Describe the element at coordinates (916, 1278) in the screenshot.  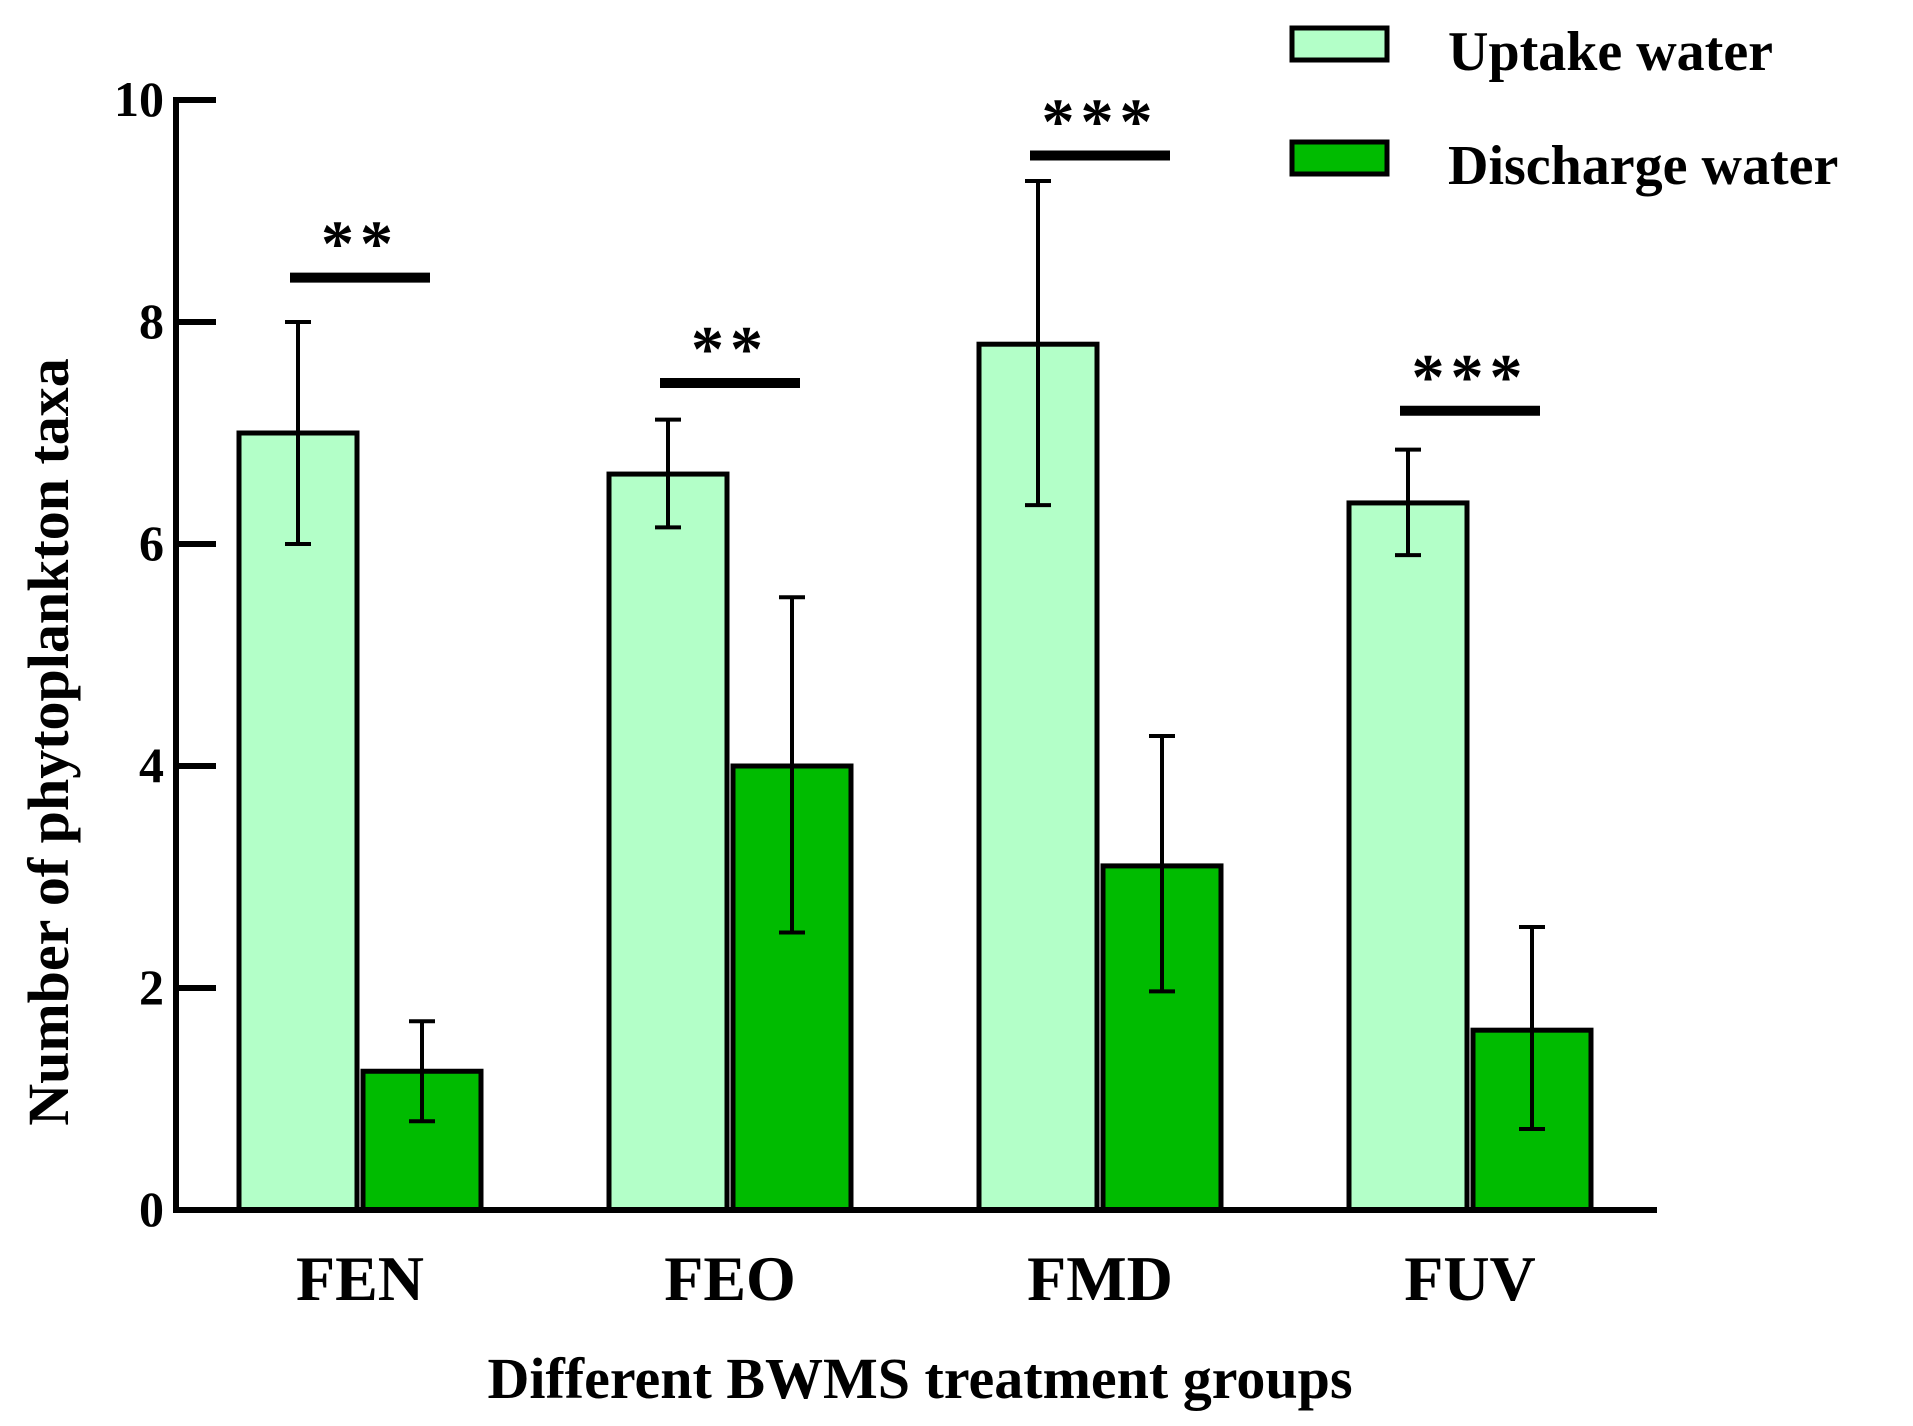
I see `x-tick-labels: FEN FEO FMD FUV` at that location.